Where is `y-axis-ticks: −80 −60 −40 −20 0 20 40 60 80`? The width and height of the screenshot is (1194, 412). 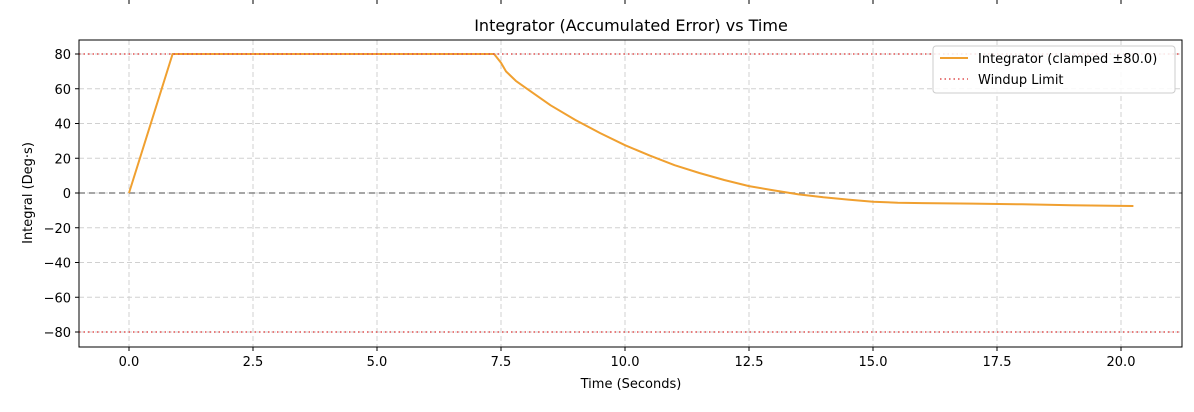 y-axis-ticks: −80 −60 −40 −20 0 20 40 60 80 is located at coordinates (61, 194).